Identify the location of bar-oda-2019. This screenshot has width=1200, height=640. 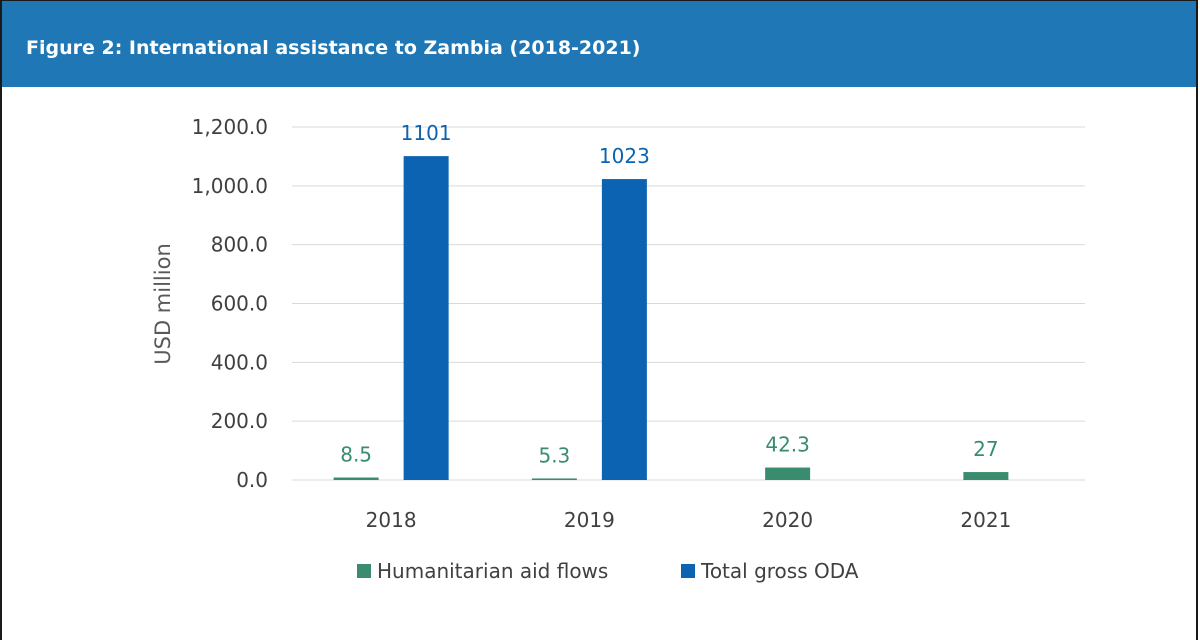
(624, 329).